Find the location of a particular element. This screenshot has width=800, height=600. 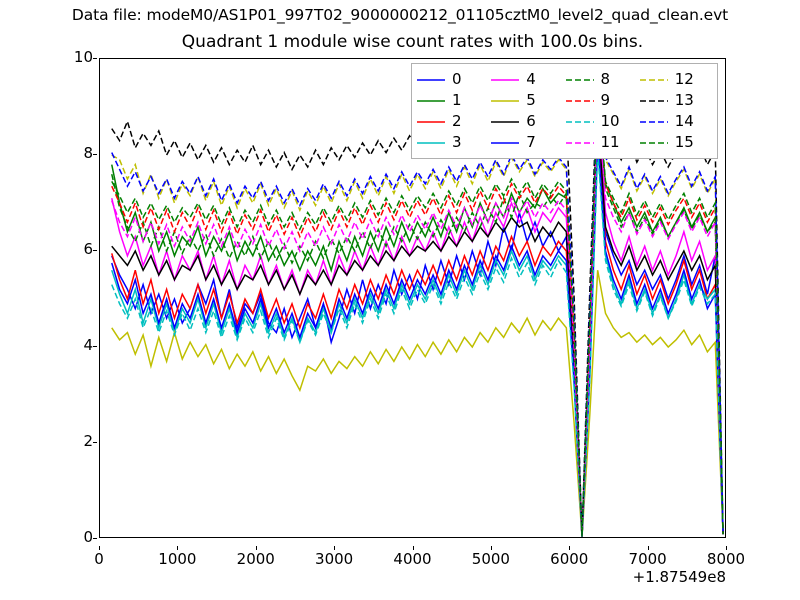

x-tick-label: 0 is located at coordinates (99, 559).